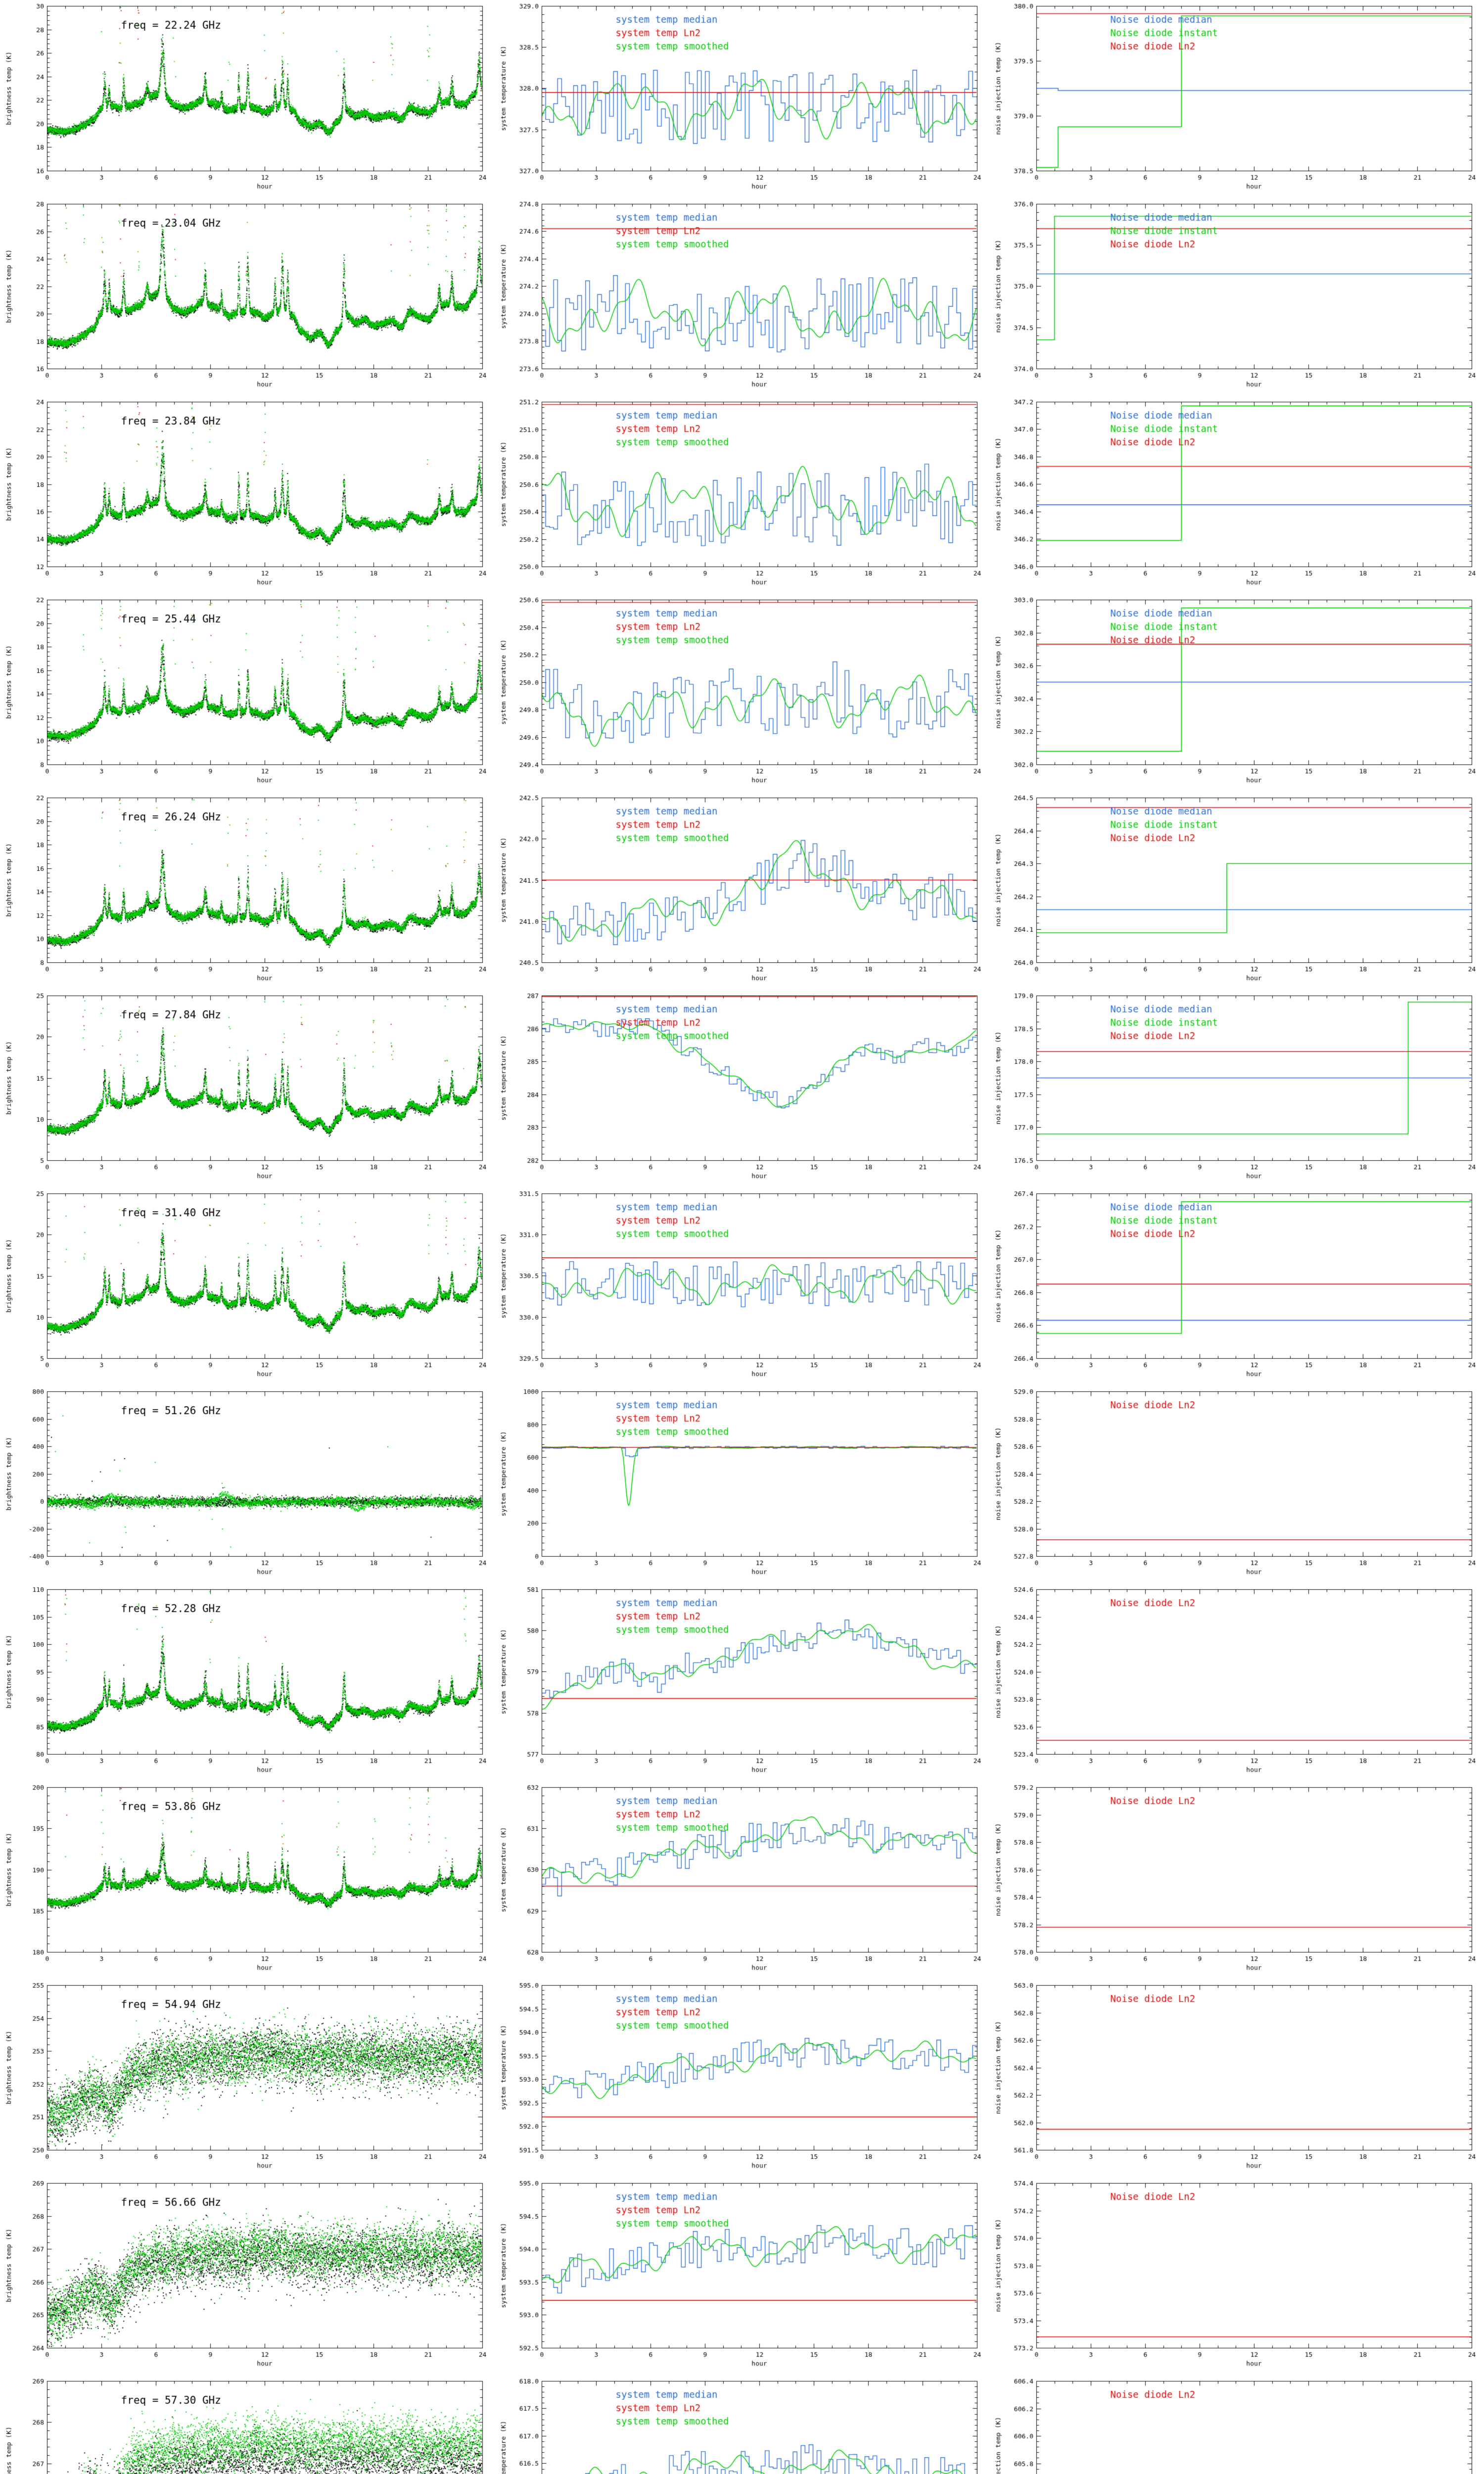 The image size is (1484, 2474). I want to click on cell-r12-middle, so click(742, 2276).